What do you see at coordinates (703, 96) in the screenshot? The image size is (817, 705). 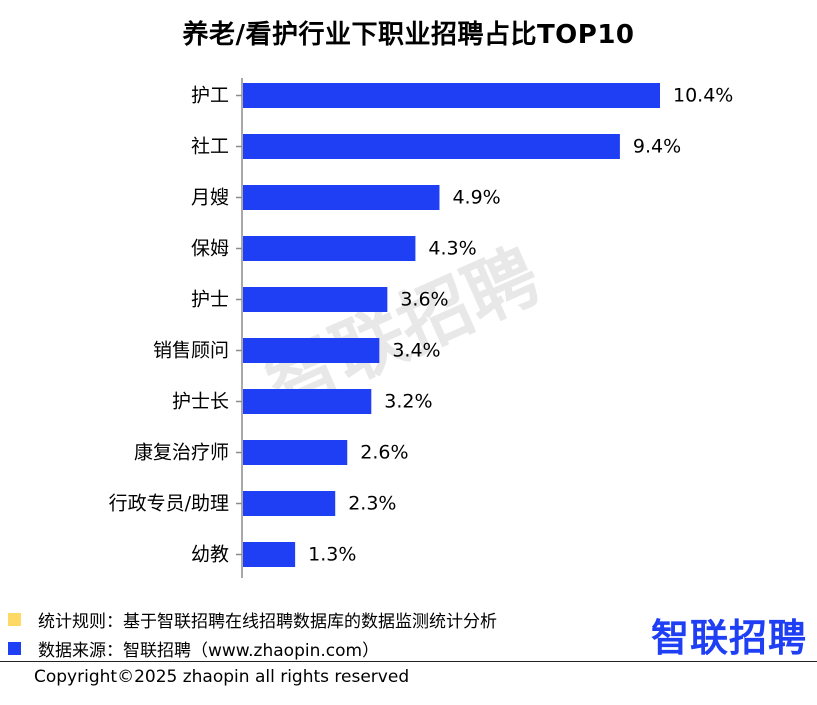 I see `value-label-0: 10.4%` at bounding box center [703, 96].